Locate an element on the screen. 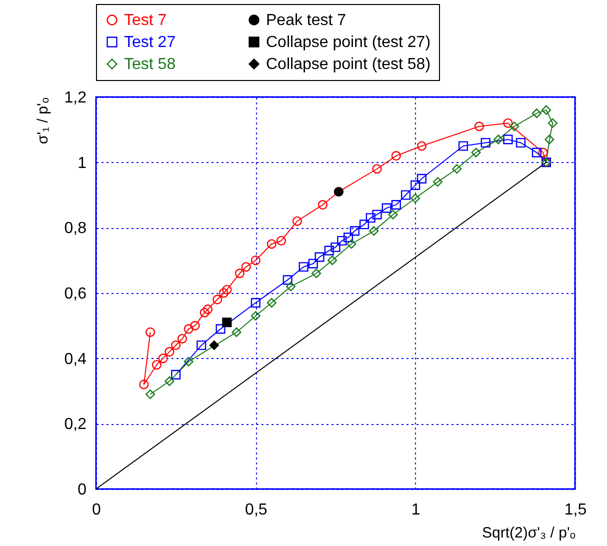 Image resolution: width=607 pixels, height=546 pixels. y-tick-label: 0,4 is located at coordinates (75, 359).